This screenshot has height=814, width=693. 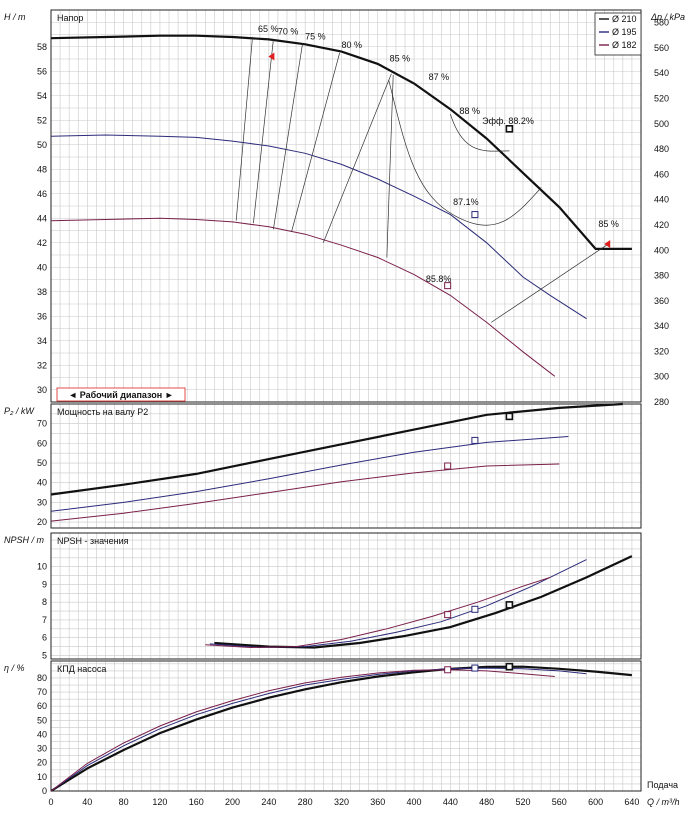 What do you see at coordinates (42, 292) in the screenshot?
I see `y-tick-label: 38` at bounding box center [42, 292].